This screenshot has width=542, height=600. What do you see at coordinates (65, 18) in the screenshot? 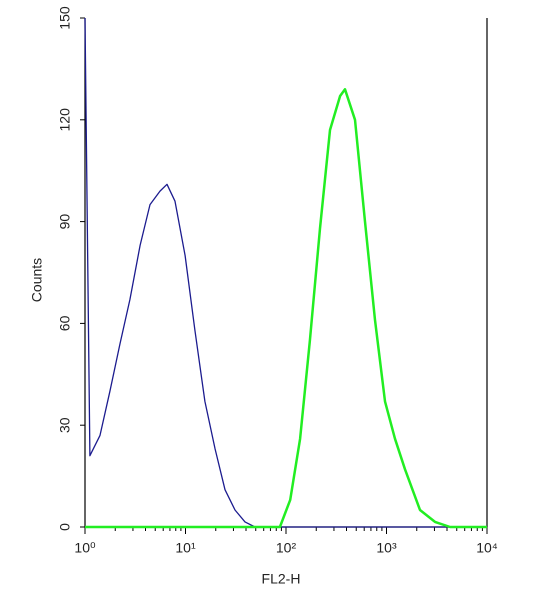
I see `y-tick-label: 150` at bounding box center [65, 18].